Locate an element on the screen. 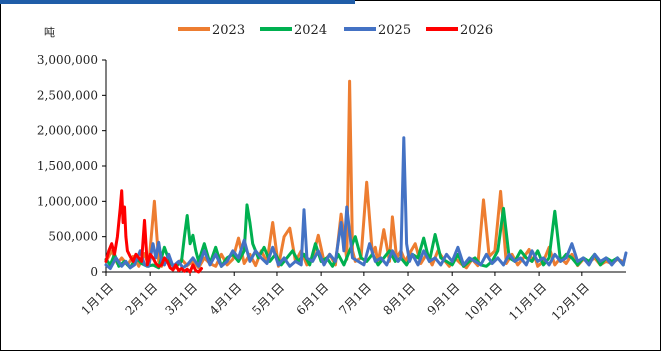 Image resolution: width=661 pixels, height=351 pixels. x-tick-label: 12月1日 is located at coordinates (570, 301).